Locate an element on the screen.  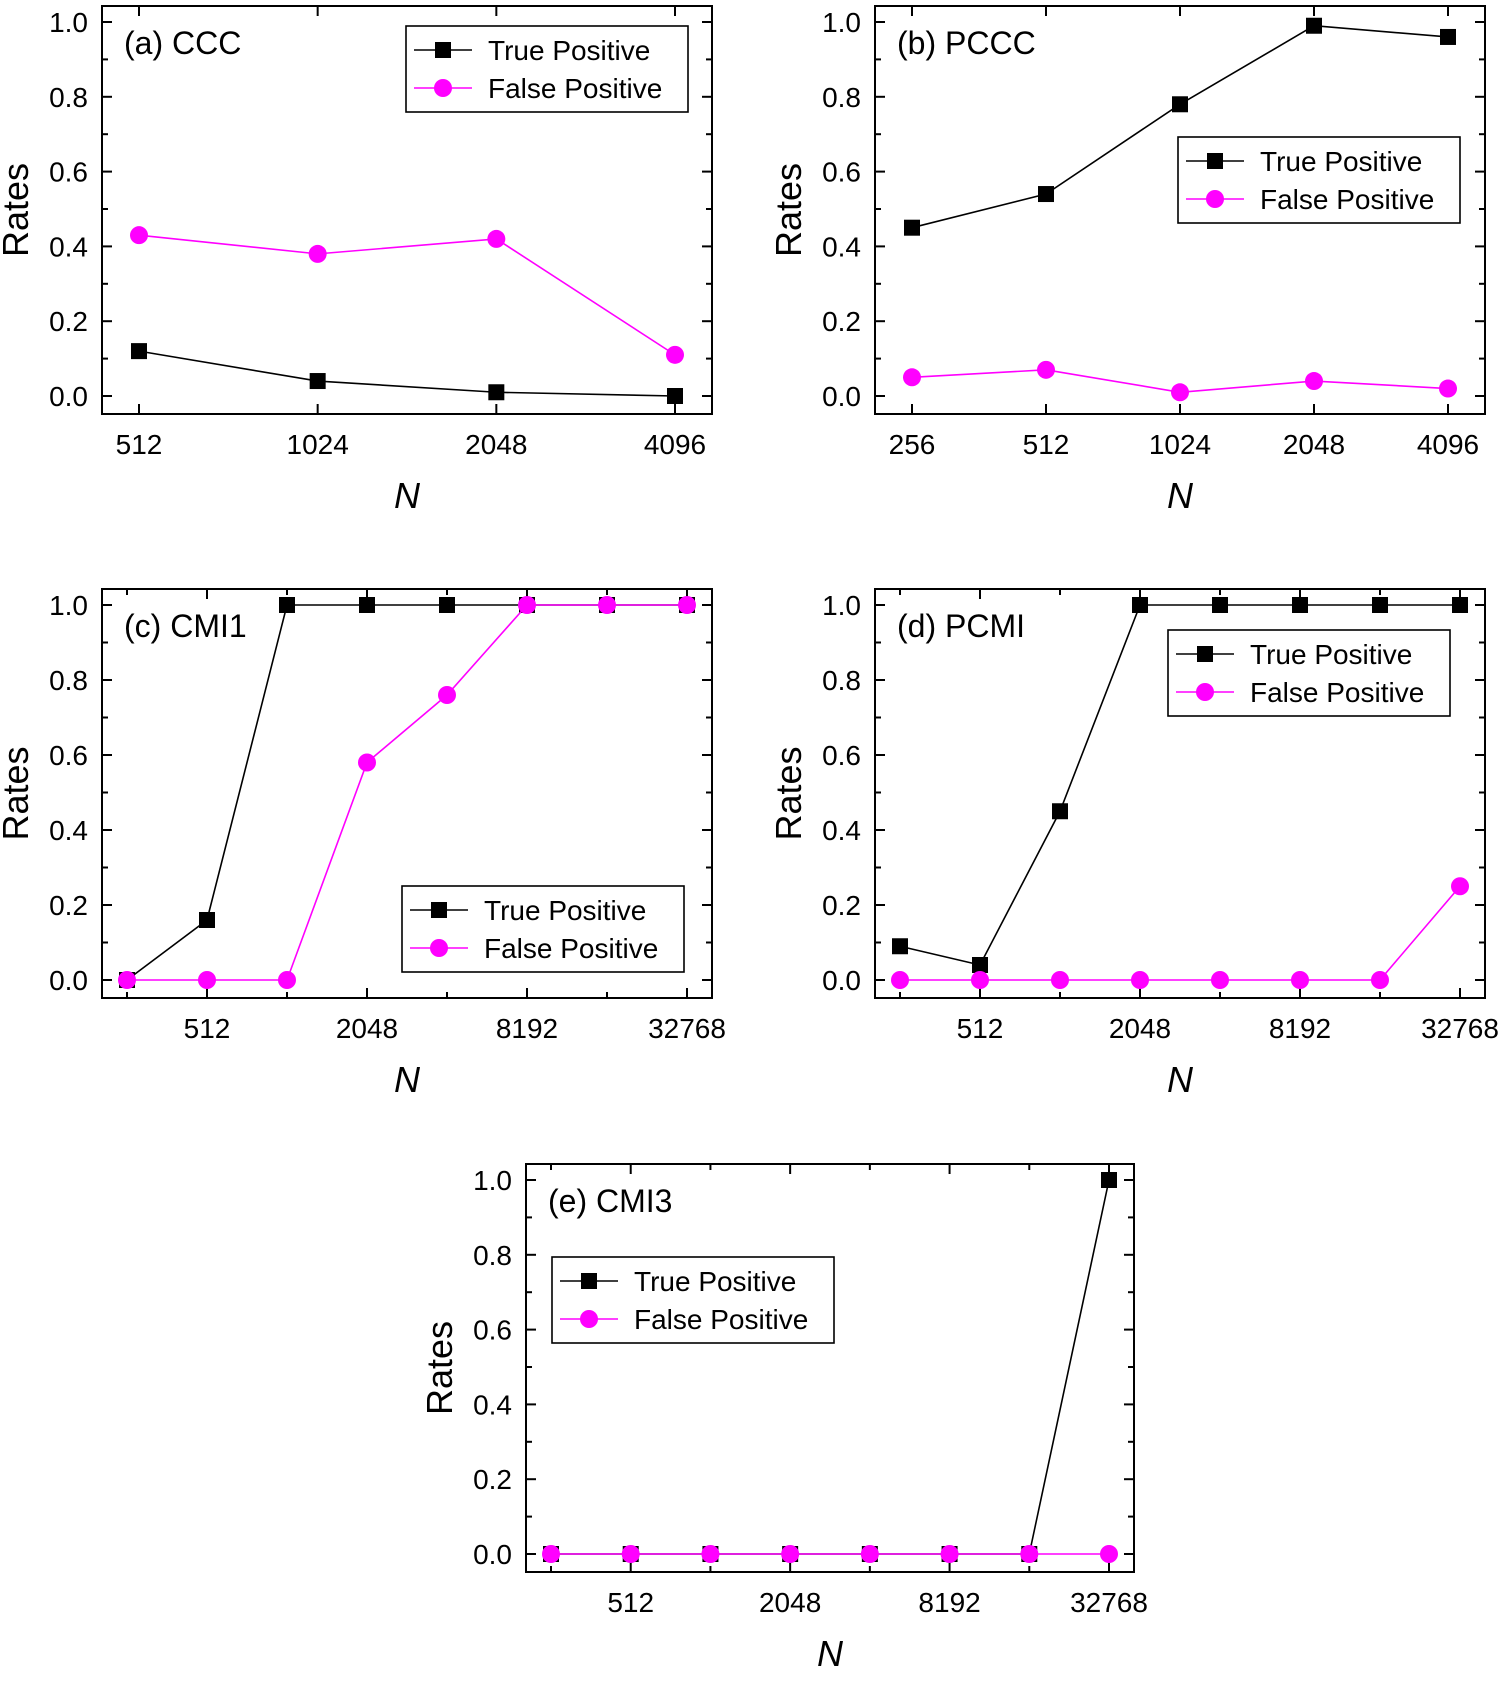
plot-frame is located at coordinates (830, 1368).